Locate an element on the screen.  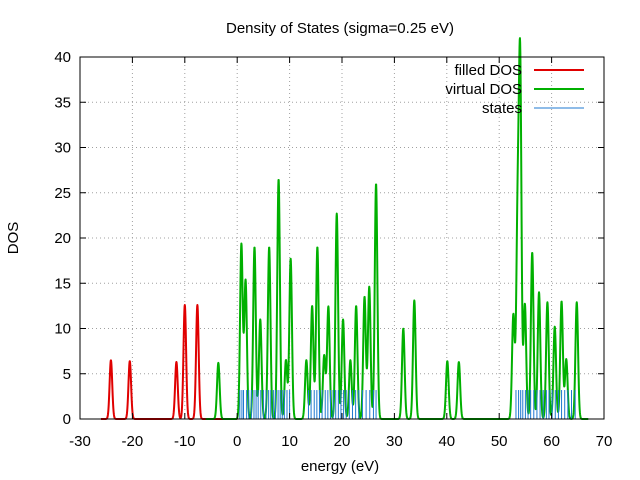
series-states is located at coordinates (407, 404).